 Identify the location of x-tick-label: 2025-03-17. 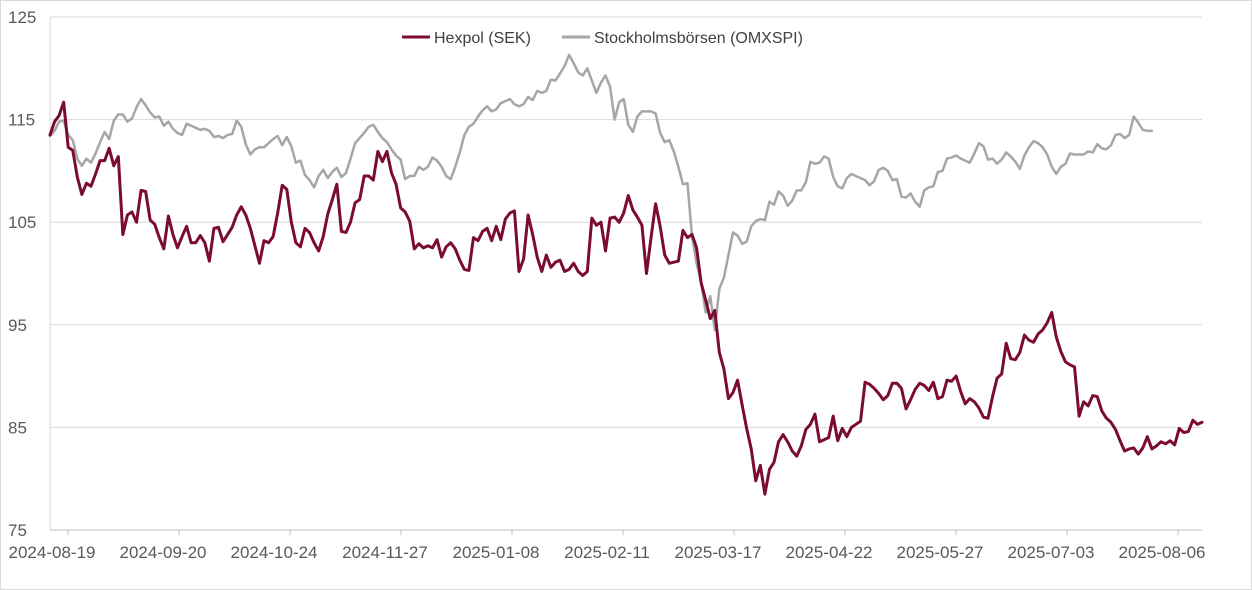
(718, 552).